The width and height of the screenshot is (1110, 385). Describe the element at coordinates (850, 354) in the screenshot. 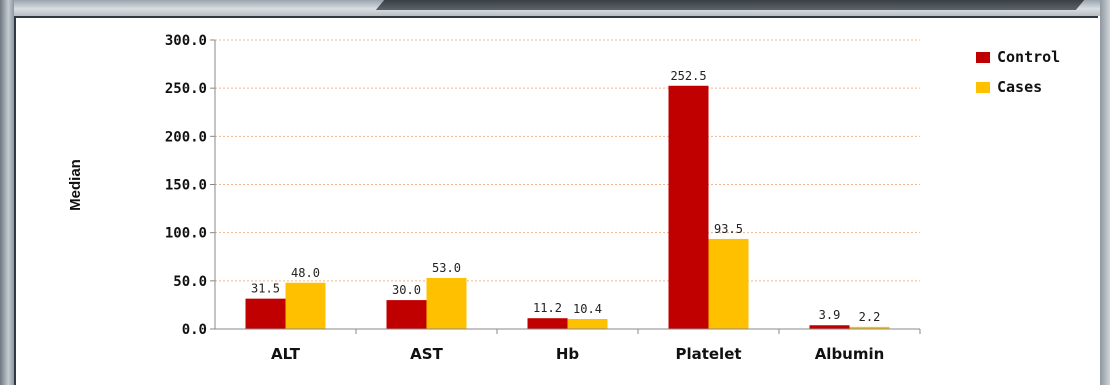

I see `x-tick-label: Albumin` at that location.